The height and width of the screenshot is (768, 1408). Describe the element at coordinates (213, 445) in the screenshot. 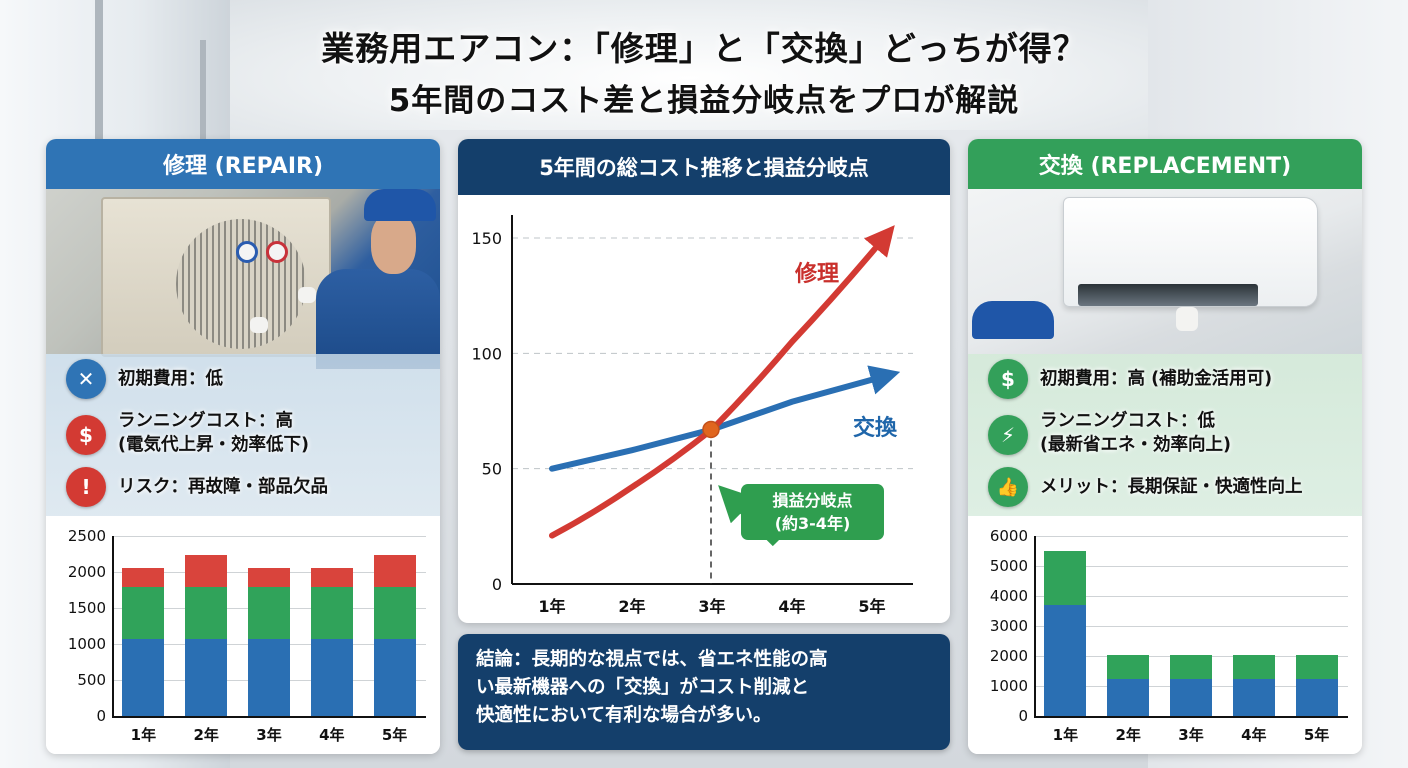

I see `feature-sublabel: (電気代上昇・効率低下)` at that location.